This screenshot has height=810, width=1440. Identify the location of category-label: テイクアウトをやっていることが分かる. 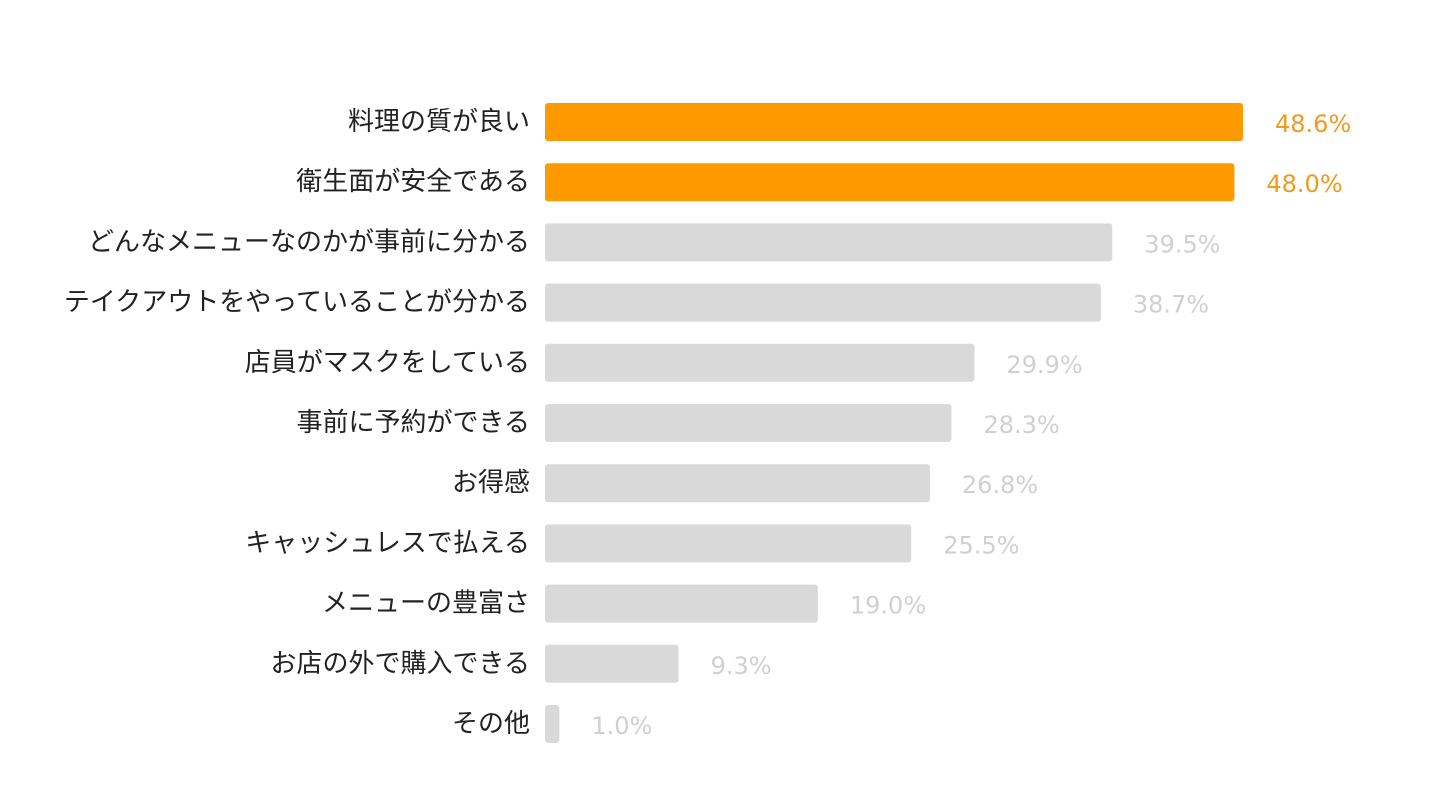
(297, 303).